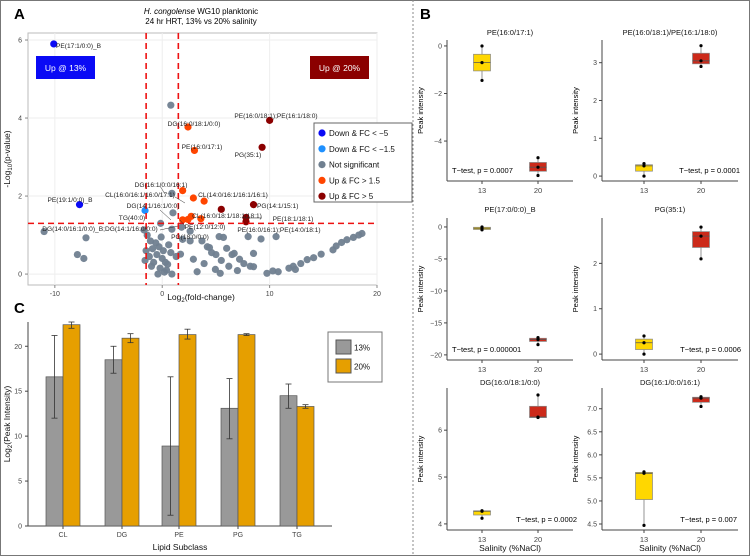 This screenshot has height=556, width=750. Describe the element at coordinates (701, 539) in the screenshot. I see `x-tick-label: 20` at that location.